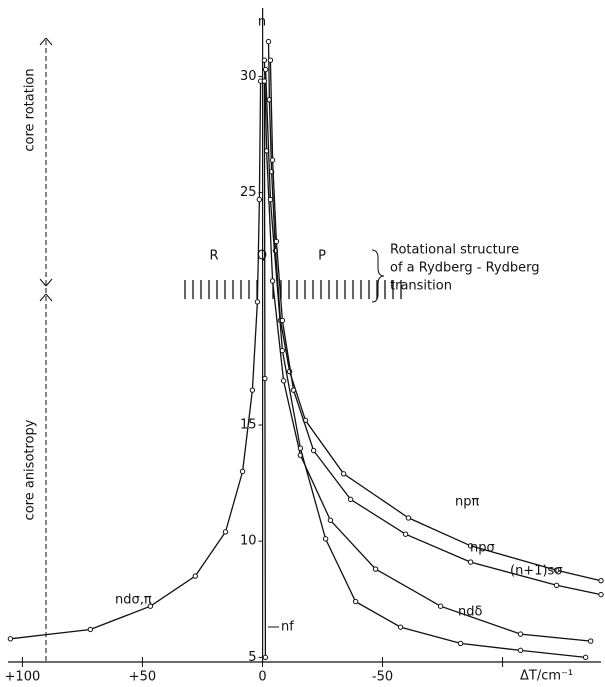 This screenshot has height=687, width=605. What do you see at coordinates (265, 369) in the screenshot?
I see `line` at bounding box center [265, 369].